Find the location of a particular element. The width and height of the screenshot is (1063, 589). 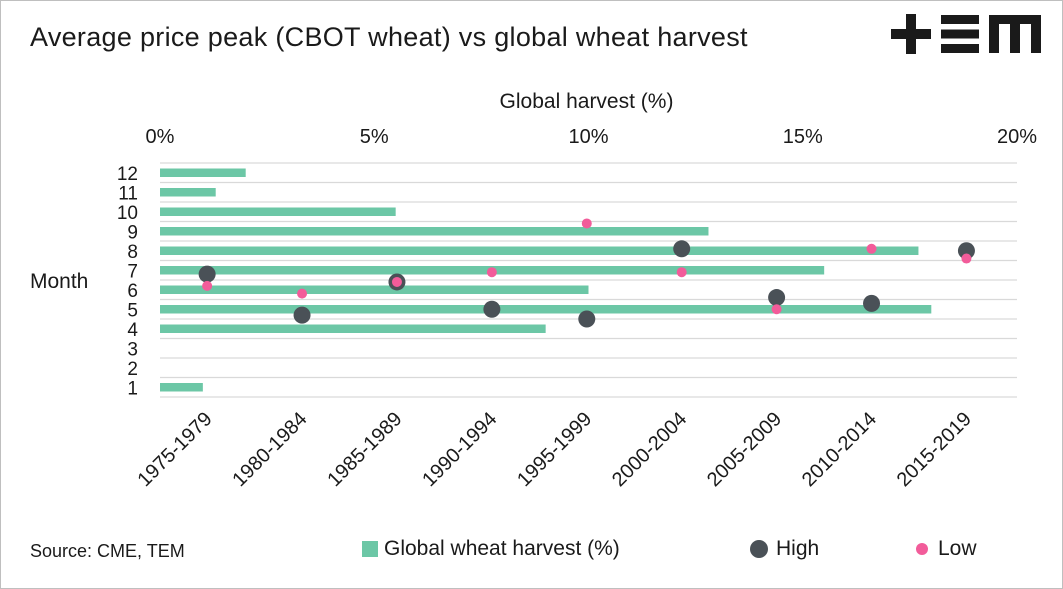

bottom-axis-tick-label: 2015-2019 is located at coordinates (934, 449).